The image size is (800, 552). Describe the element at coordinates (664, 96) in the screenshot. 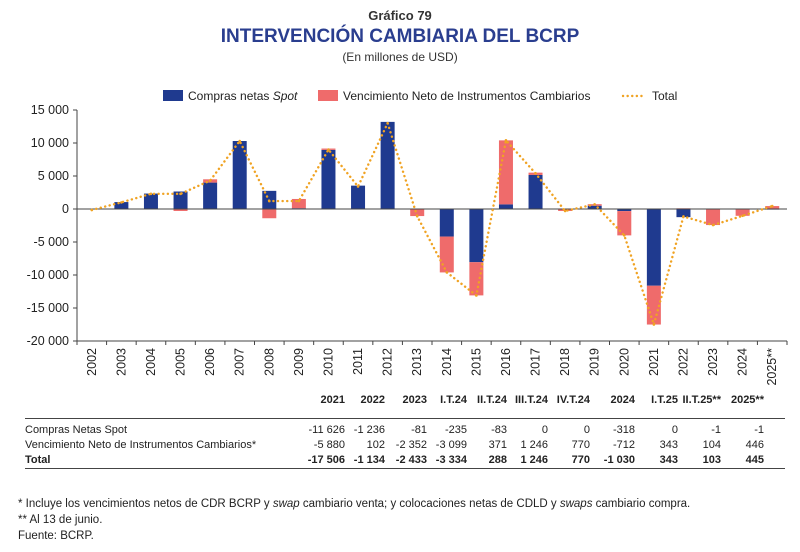

I see `legend-label-total: Total` at that location.